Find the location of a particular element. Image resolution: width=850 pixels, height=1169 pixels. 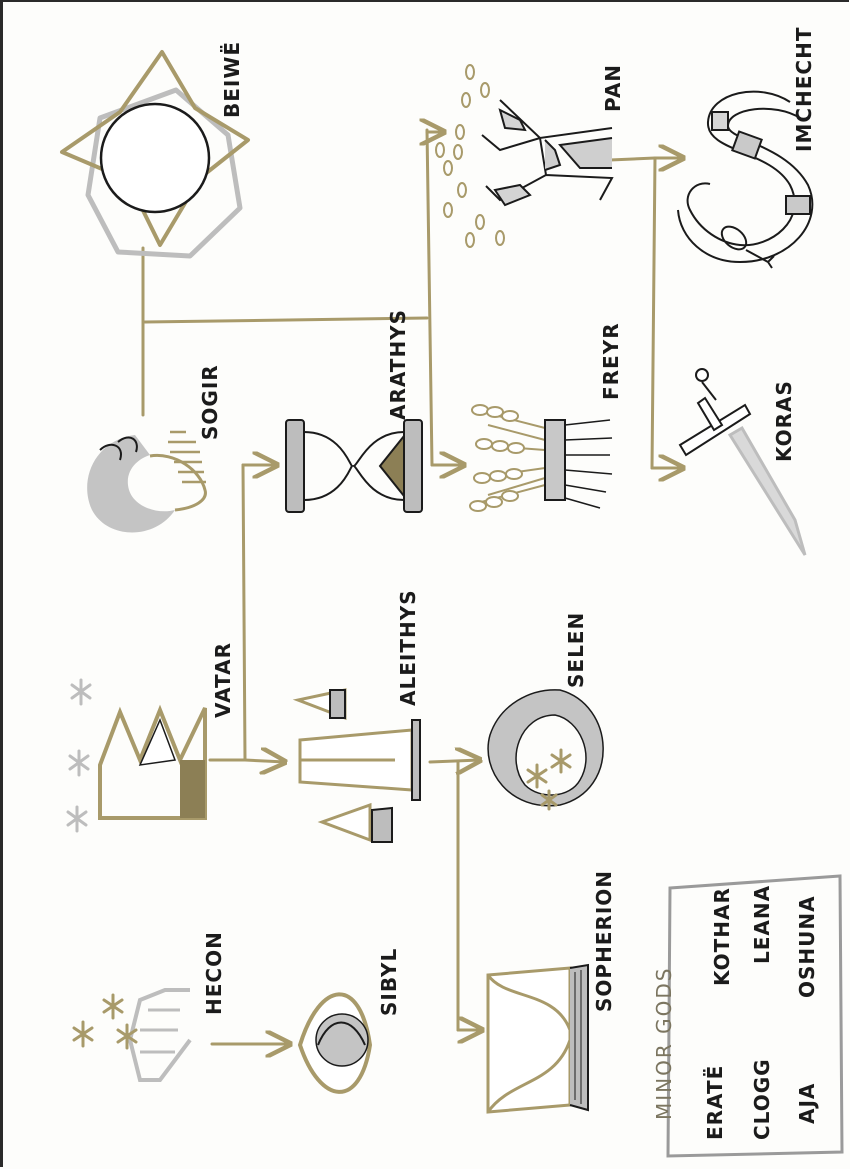

union-to-children-line is located at coordinates (286, 320).